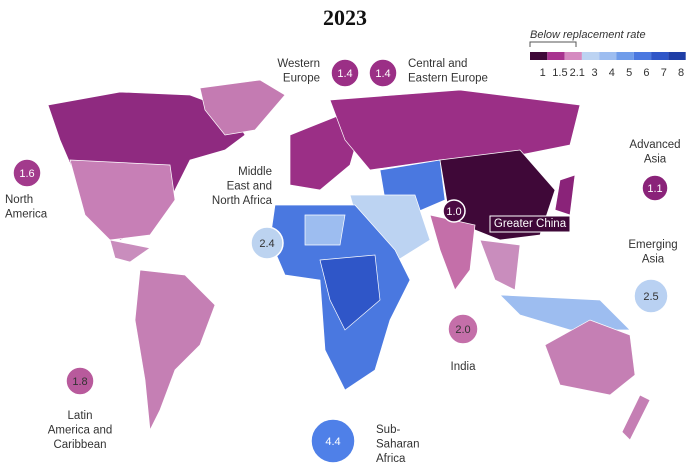 This screenshot has width=698, height=469. I want to click on region-label: Africa, so click(391, 459).